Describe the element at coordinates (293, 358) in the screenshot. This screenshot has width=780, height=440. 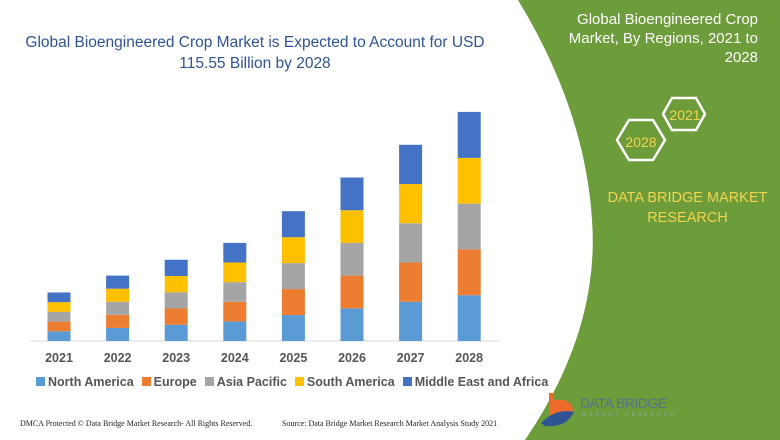
I see `x-tick-label: 2025` at that location.